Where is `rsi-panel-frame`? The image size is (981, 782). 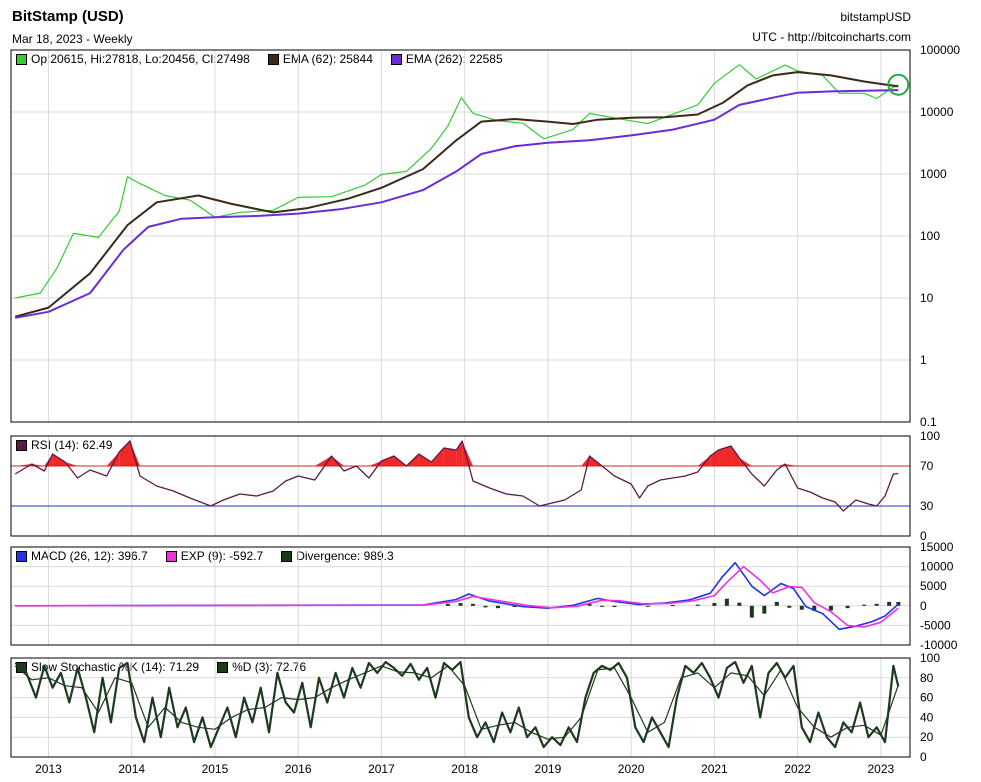
rsi-panel-frame is located at coordinates (460, 486).